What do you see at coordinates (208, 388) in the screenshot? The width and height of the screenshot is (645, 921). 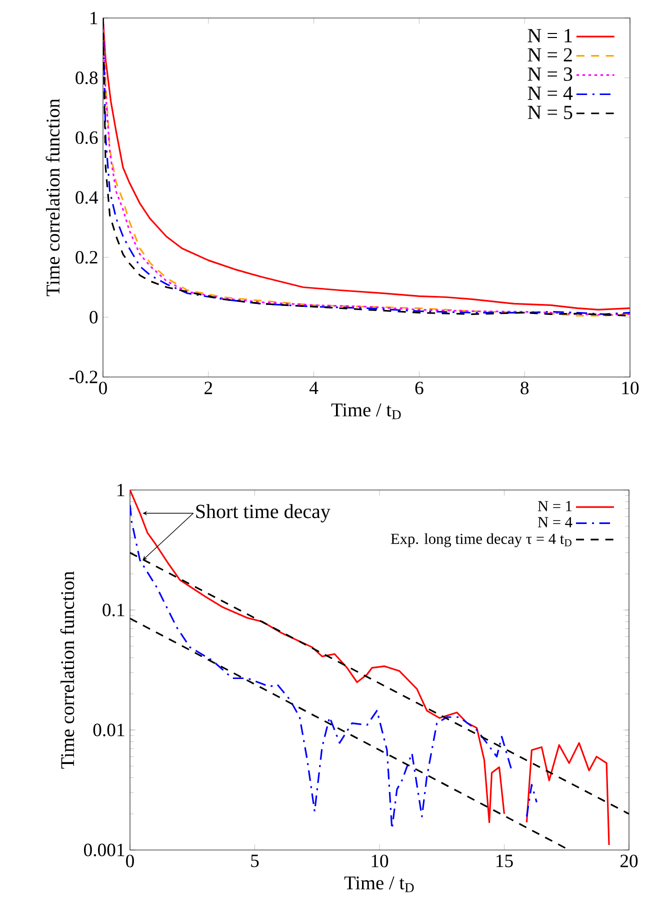 I see `x-tick-label: 2` at bounding box center [208, 388].